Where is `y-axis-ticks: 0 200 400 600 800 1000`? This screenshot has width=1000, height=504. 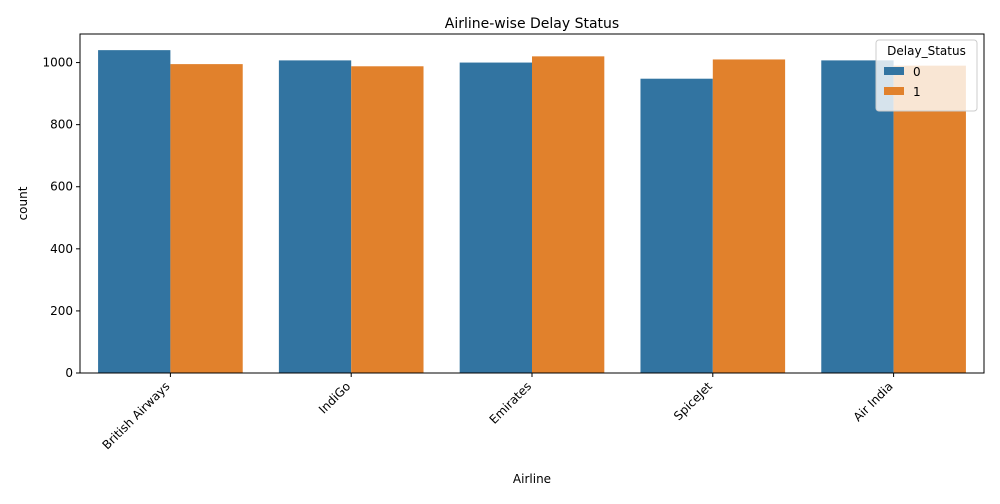 y-axis-ticks: 0 200 400 600 800 1000 is located at coordinates (61, 218).